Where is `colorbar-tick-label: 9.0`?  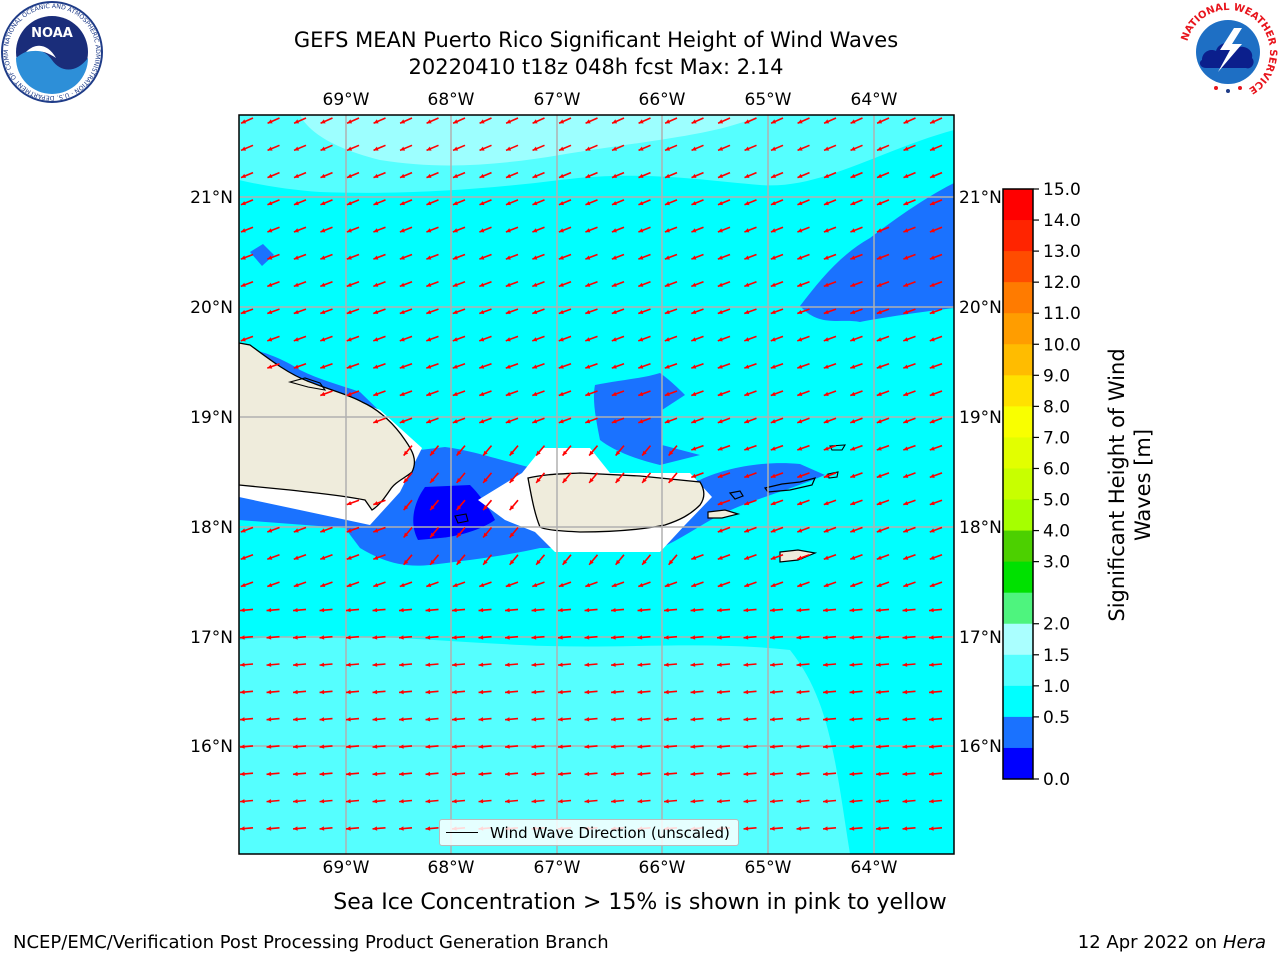
colorbar-tick-label: 9.0 is located at coordinates (1056, 376).